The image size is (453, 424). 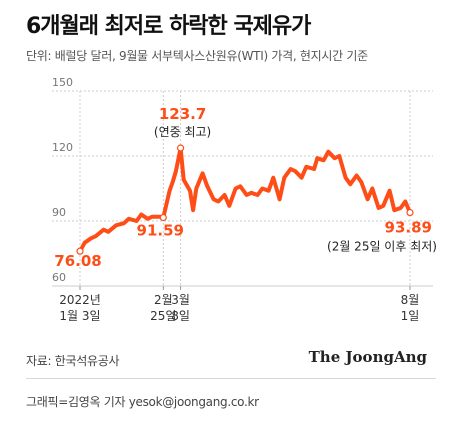 What do you see at coordinates (168, 26) in the screenshot?
I see `chart-title: 6개월래 최저로 하락한 국제유가` at bounding box center [168, 26].